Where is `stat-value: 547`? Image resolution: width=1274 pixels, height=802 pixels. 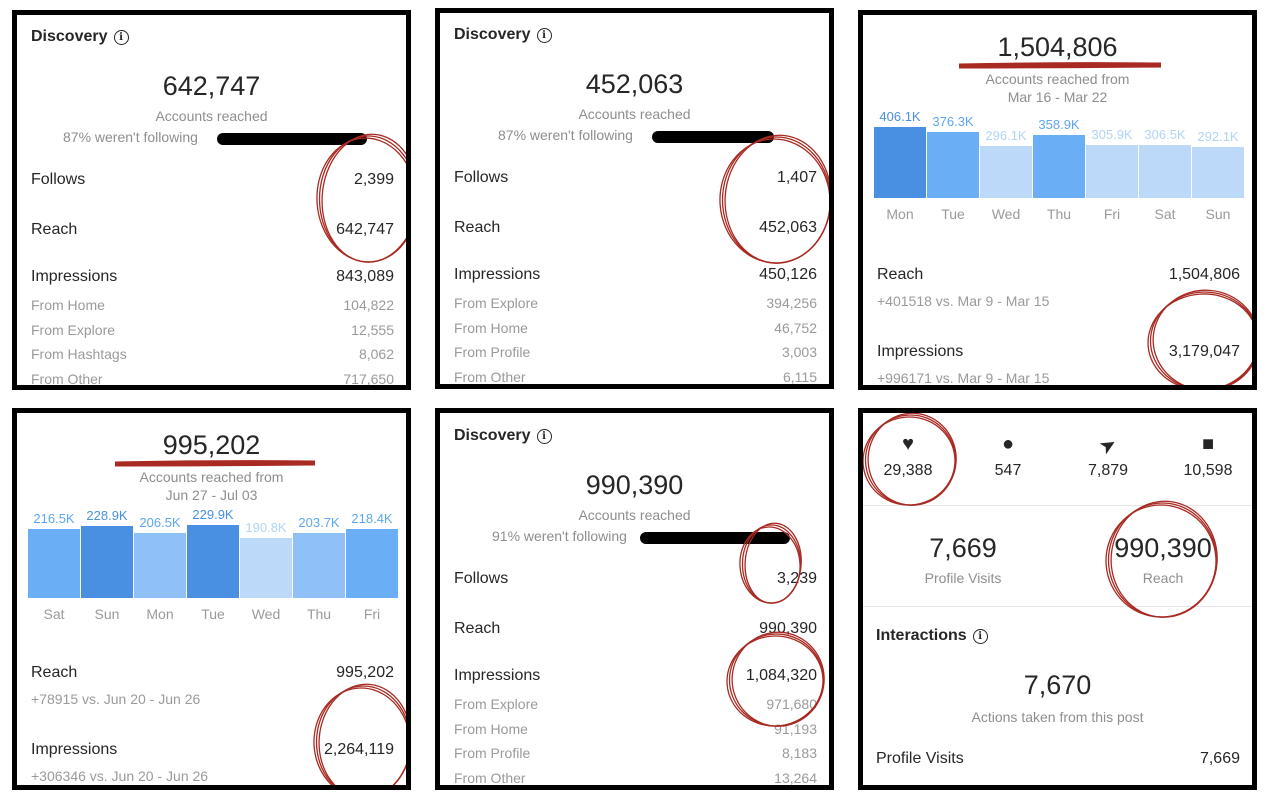
stat-value: 547 is located at coordinates (1008, 470).